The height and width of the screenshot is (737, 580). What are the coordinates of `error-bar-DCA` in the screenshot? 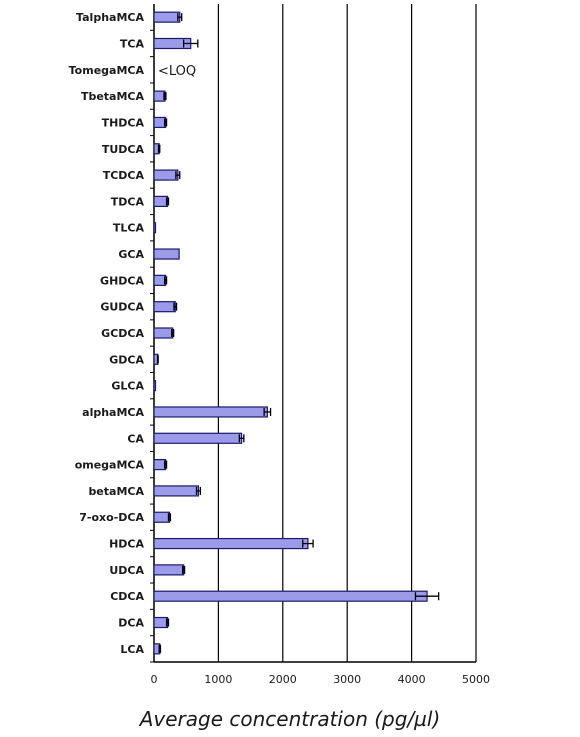 It's located at (167, 622).